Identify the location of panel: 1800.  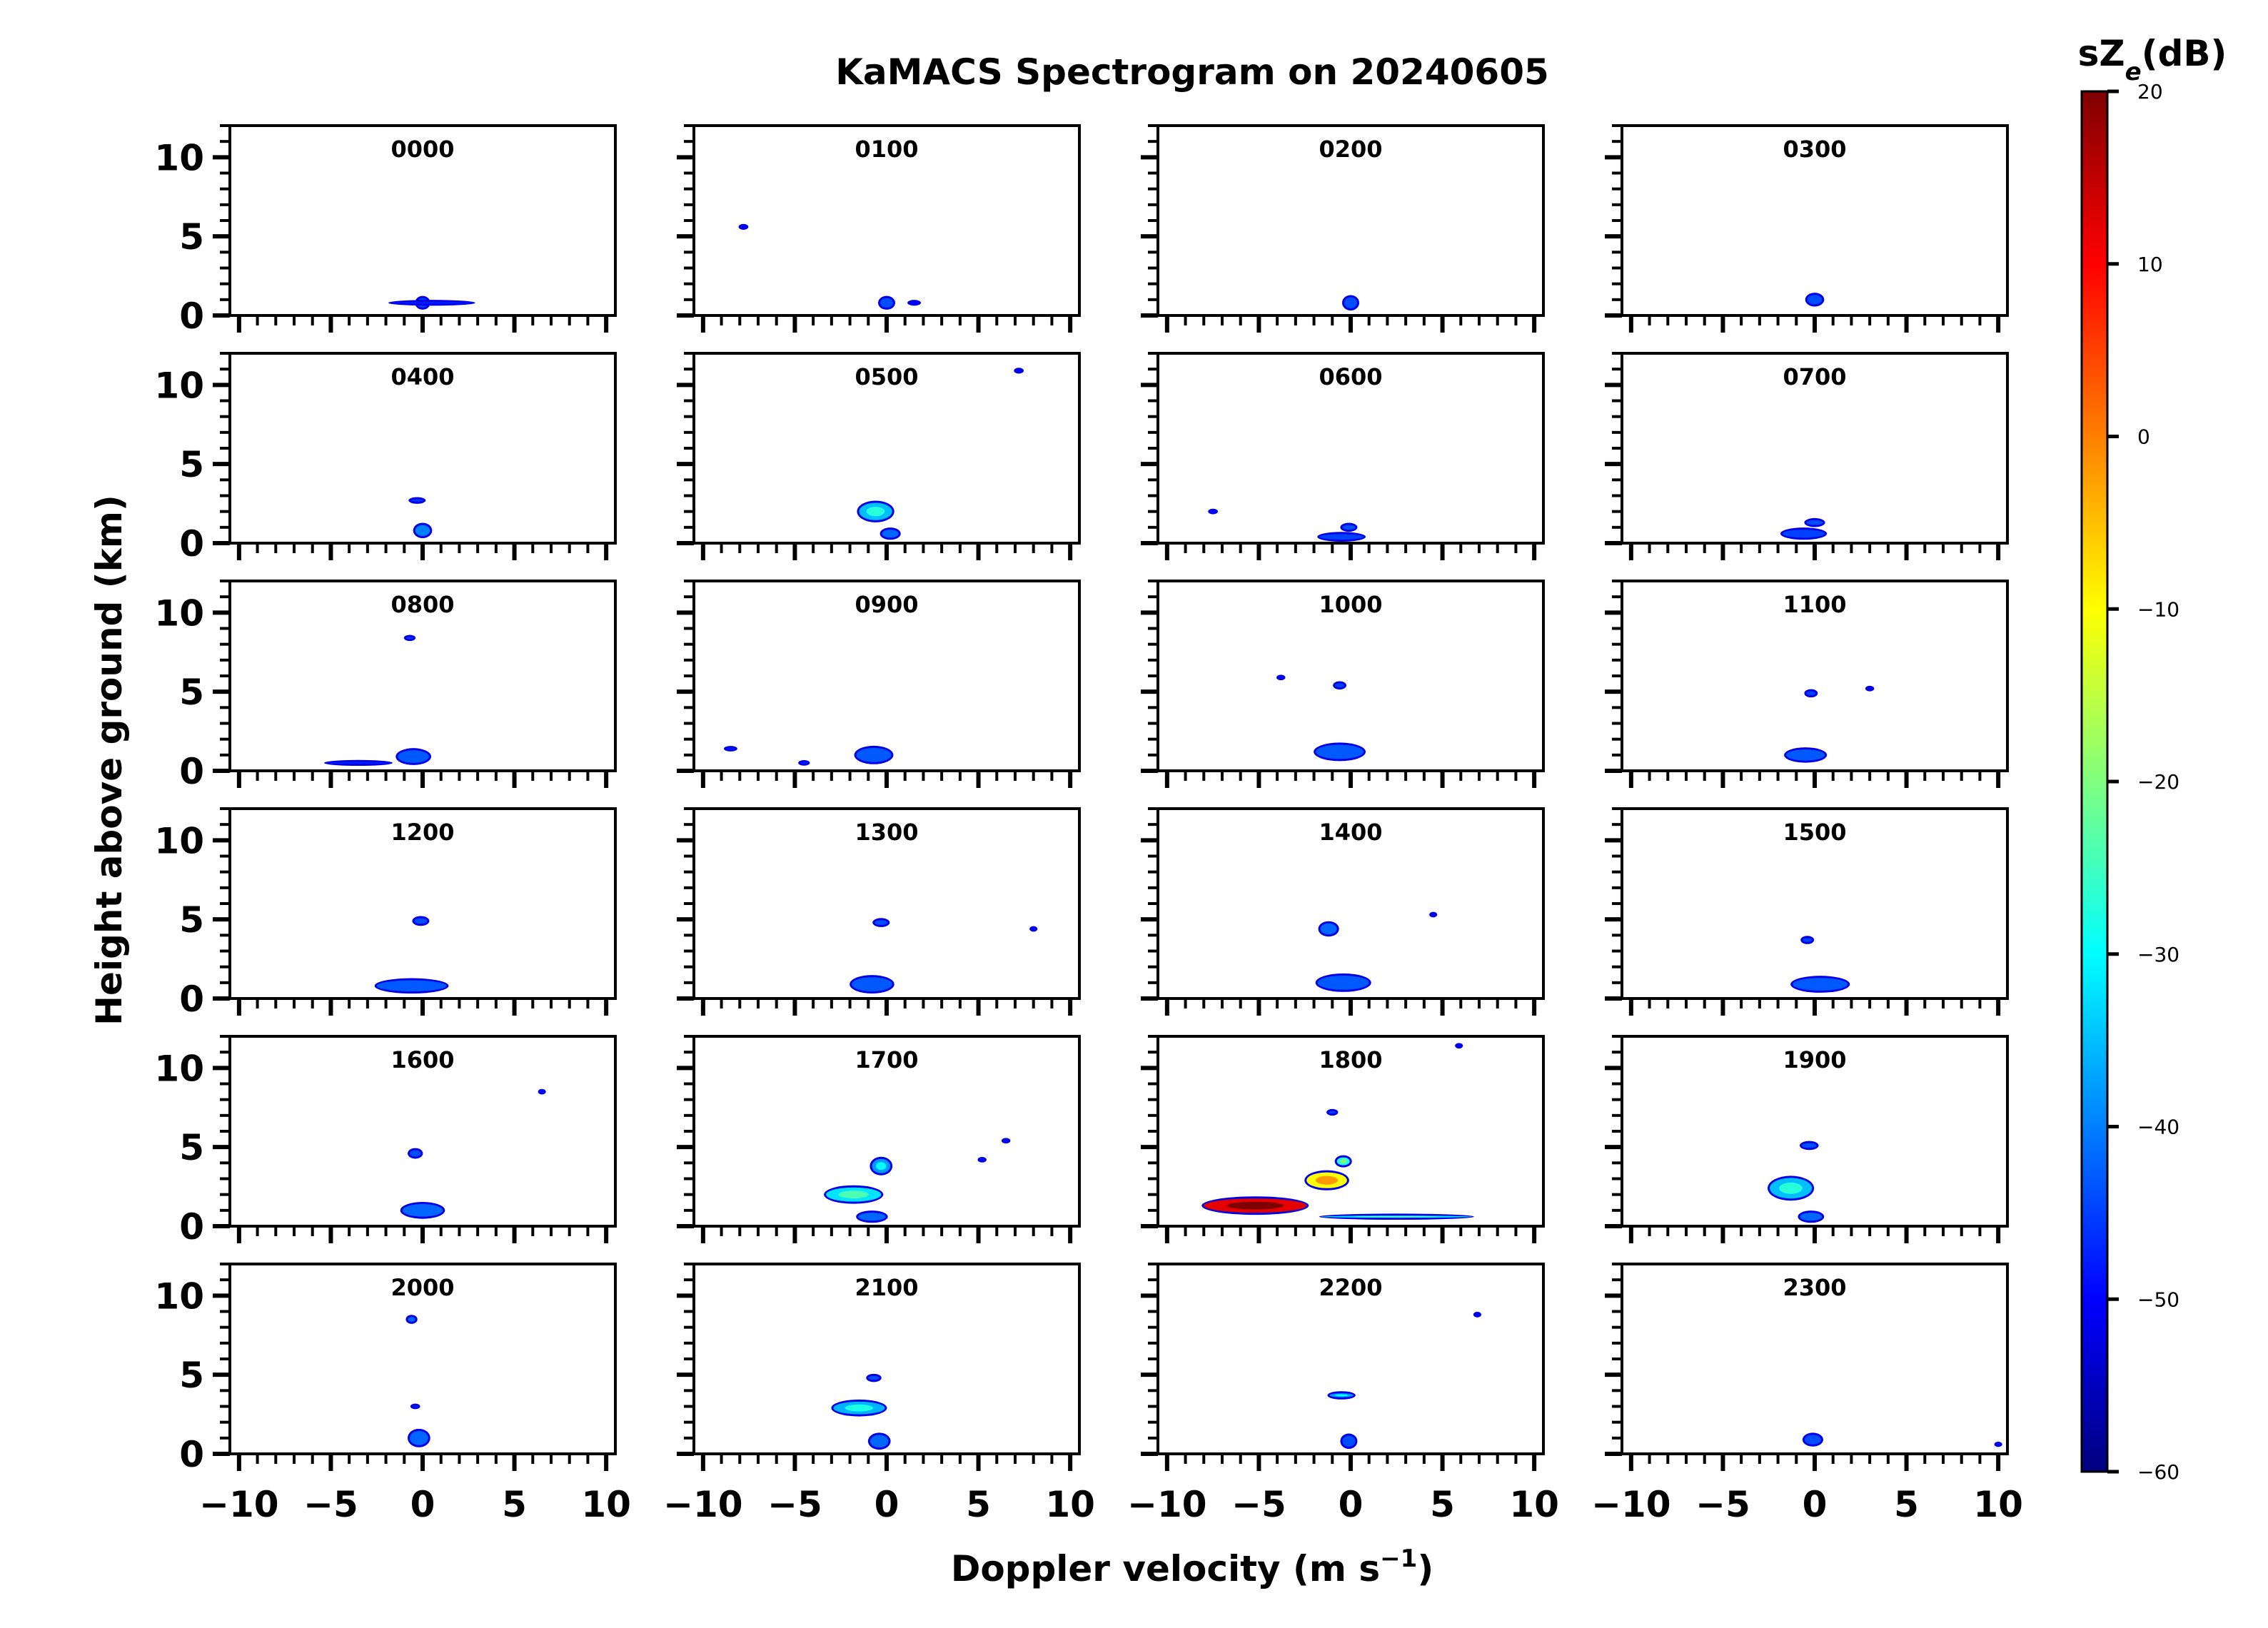
(1343, 1139).